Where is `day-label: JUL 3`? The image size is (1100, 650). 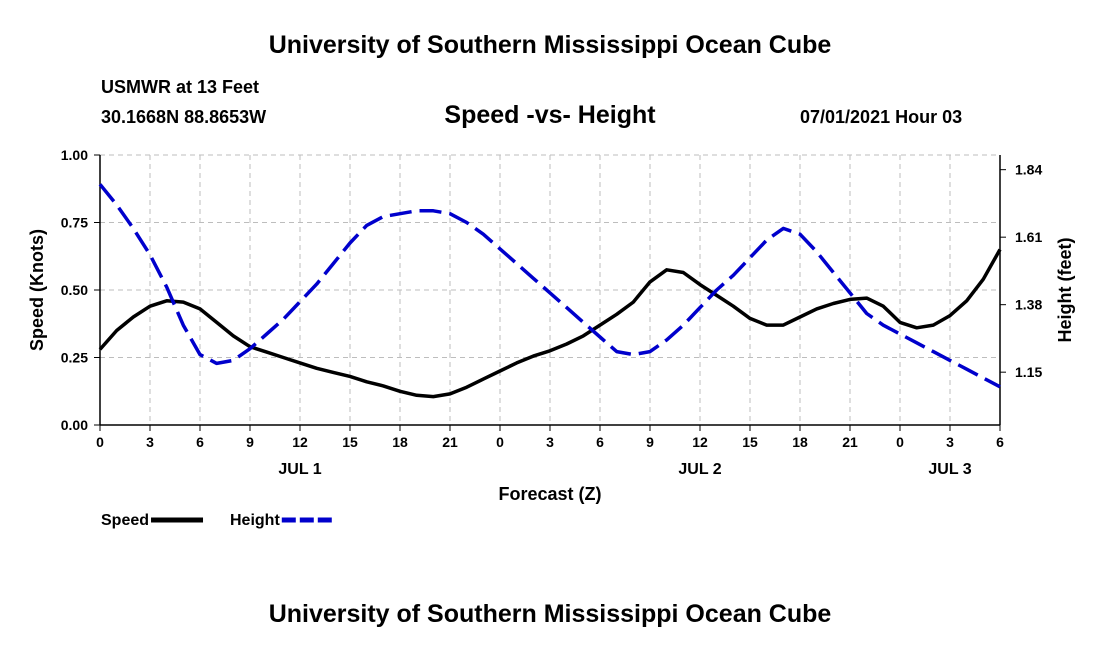 day-label: JUL 3 is located at coordinates (949, 469).